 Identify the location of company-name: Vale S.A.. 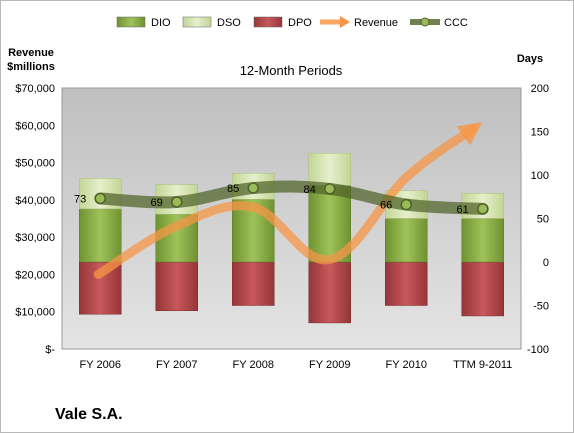
(89, 414).